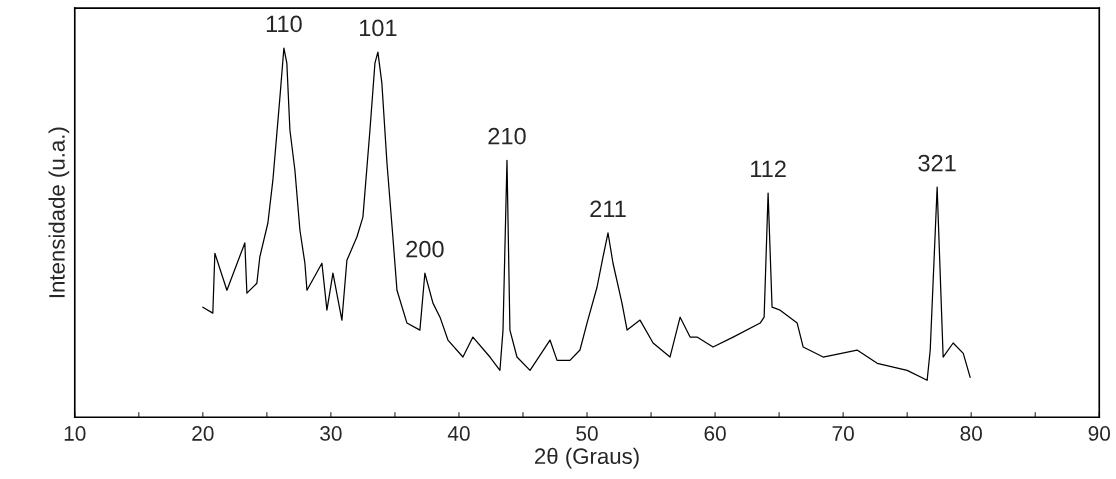  I want to click on x-tick-label: 60, so click(715, 433).